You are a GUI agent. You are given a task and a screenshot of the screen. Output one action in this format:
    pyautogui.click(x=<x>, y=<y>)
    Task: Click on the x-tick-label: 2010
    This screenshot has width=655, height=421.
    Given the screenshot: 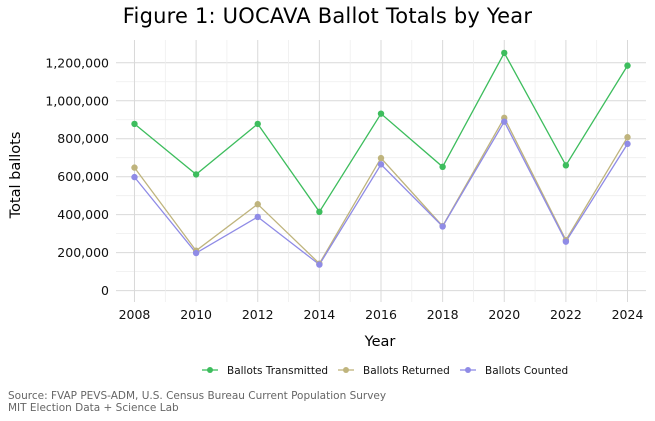 What is the action you would take?
    pyautogui.click(x=196, y=314)
    